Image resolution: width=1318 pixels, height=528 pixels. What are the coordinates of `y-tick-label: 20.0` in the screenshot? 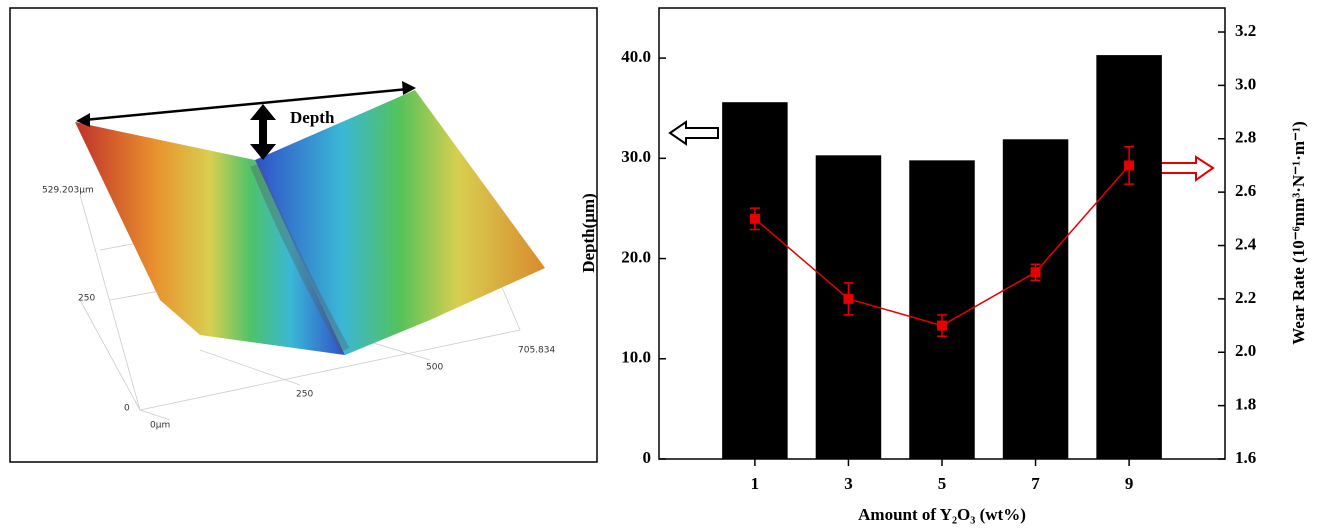 It's located at (636, 256).